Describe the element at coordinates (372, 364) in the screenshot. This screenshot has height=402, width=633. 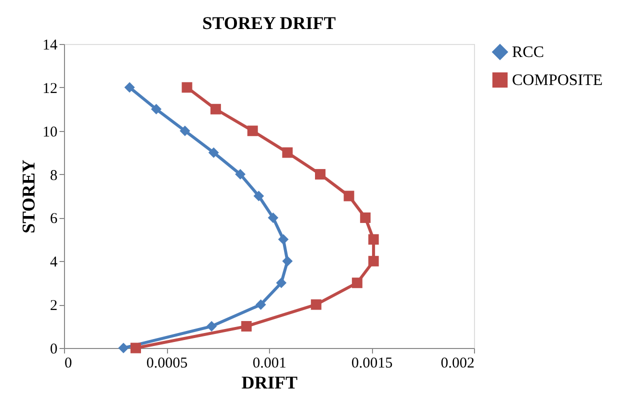
I see `x-tick-label: 0.0015` at that location.